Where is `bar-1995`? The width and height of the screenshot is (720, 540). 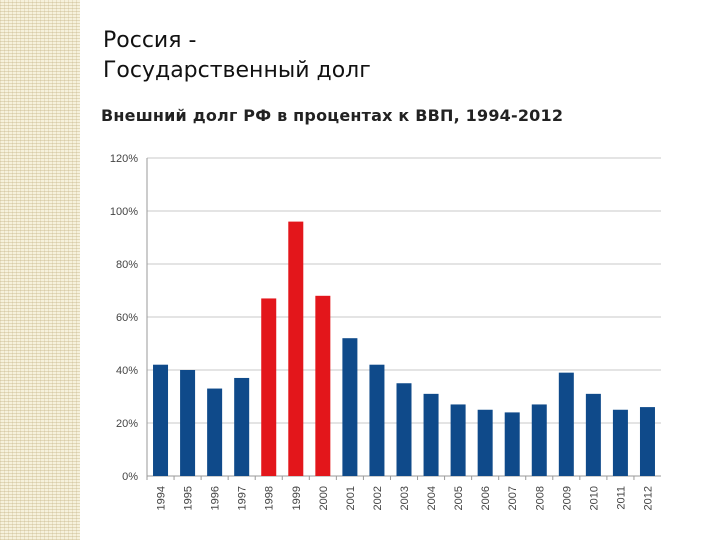
bar-1995 is located at coordinates (188, 423).